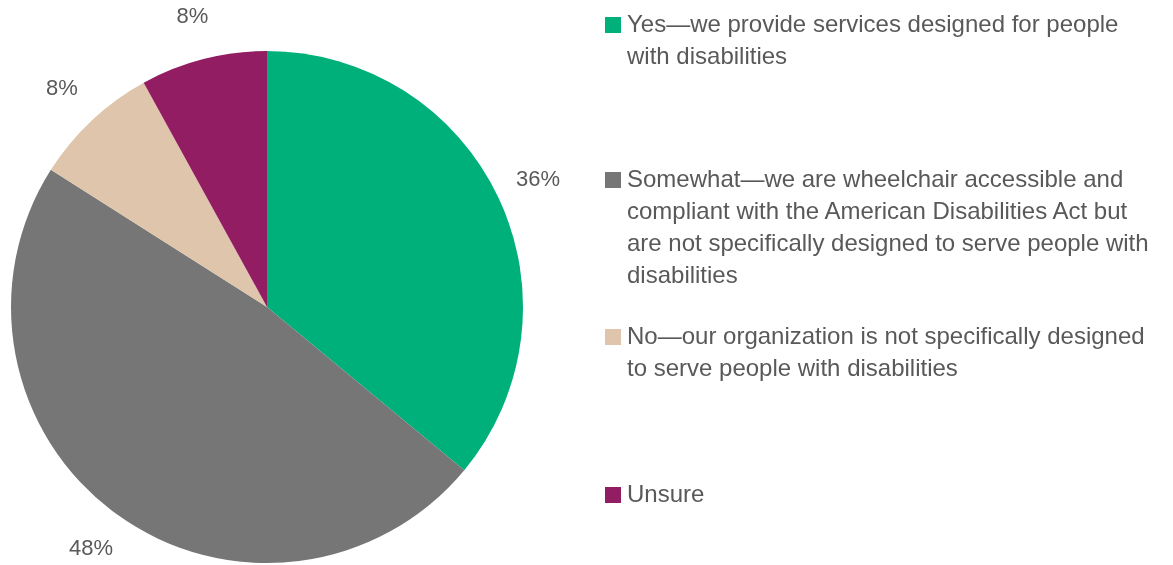 The width and height of the screenshot is (1173, 565). What do you see at coordinates (888, 227) in the screenshot?
I see `legend-label: Somewhat—we are wheelchair accessible and compliant with the American Disabilities Act but are not specifically designed to serve people with disabilities` at bounding box center [888, 227].